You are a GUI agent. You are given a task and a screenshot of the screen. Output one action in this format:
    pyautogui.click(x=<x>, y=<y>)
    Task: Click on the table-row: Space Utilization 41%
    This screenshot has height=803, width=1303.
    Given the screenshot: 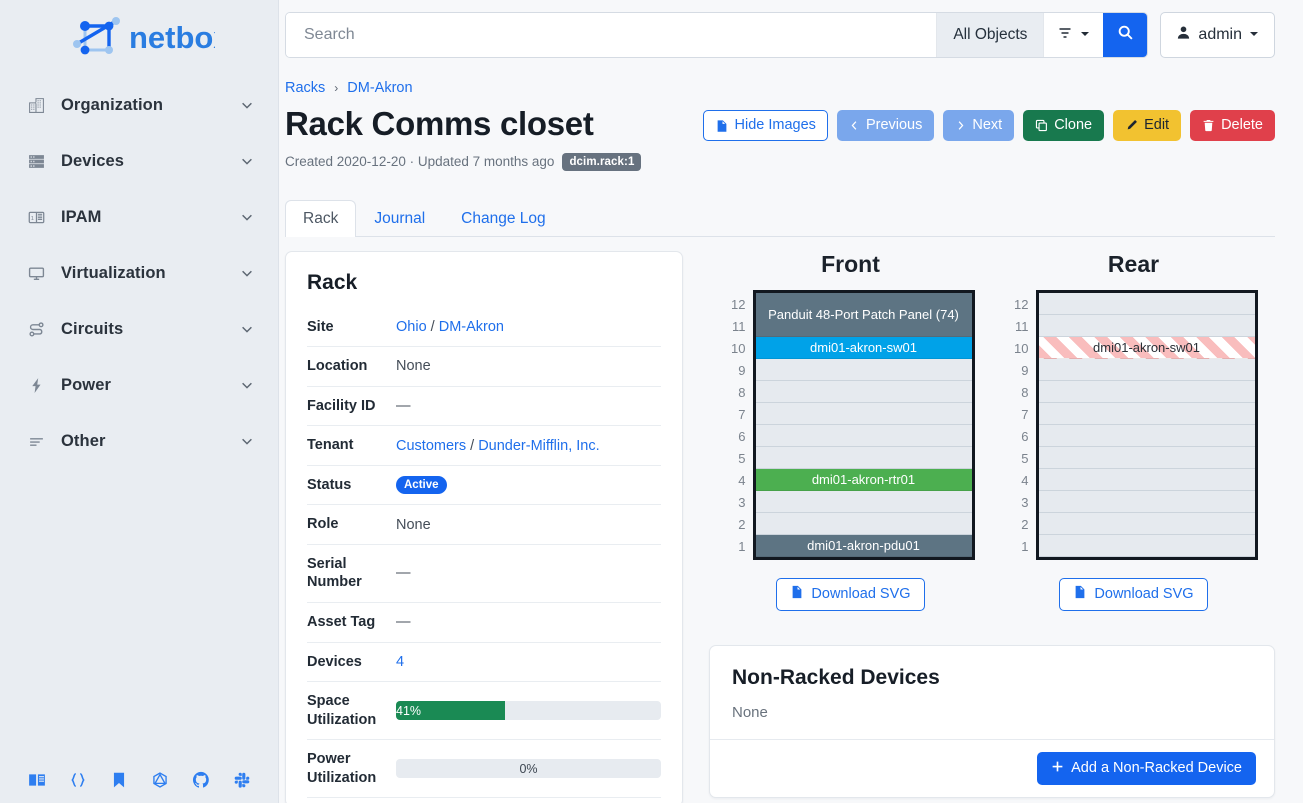 What is the action you would take?
    pyautogui.click(x=484, y=711)
    